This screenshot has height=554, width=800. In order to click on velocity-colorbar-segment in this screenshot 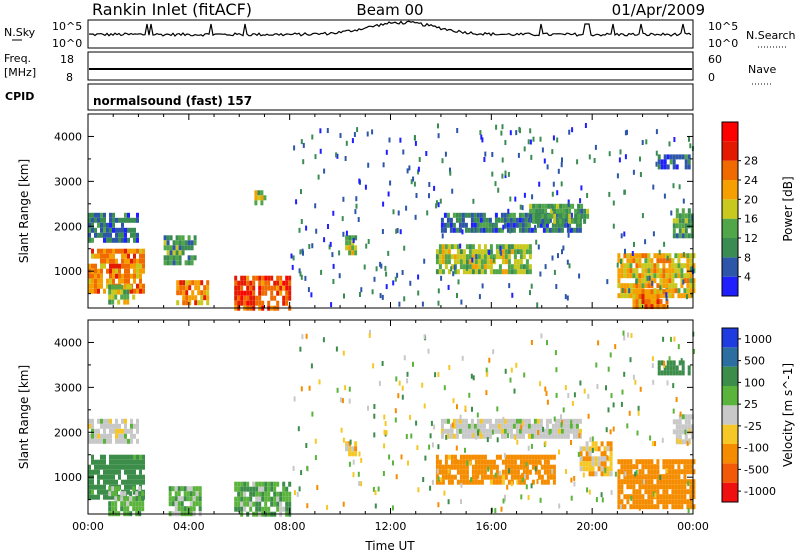, I will do `click(730, 338)`.